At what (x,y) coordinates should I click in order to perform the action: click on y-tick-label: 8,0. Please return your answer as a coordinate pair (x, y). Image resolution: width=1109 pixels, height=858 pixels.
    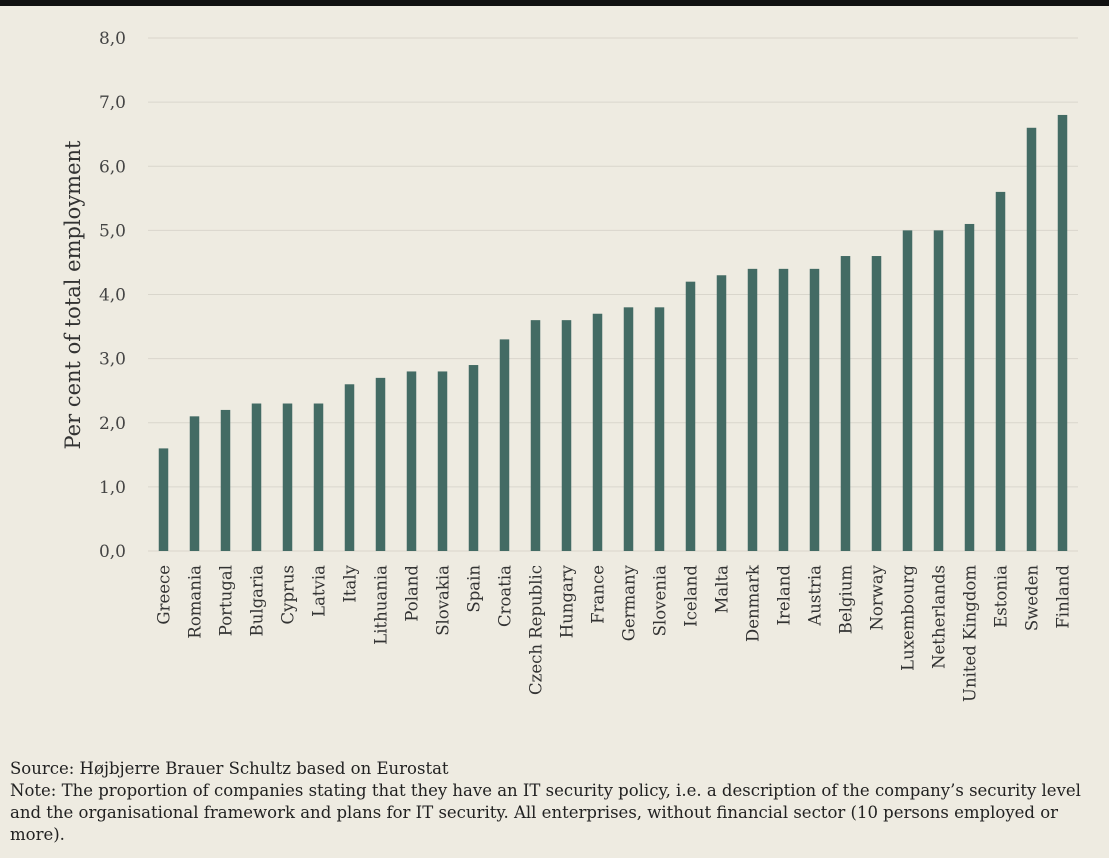
    Looking at the image, I should click on (112, 39).